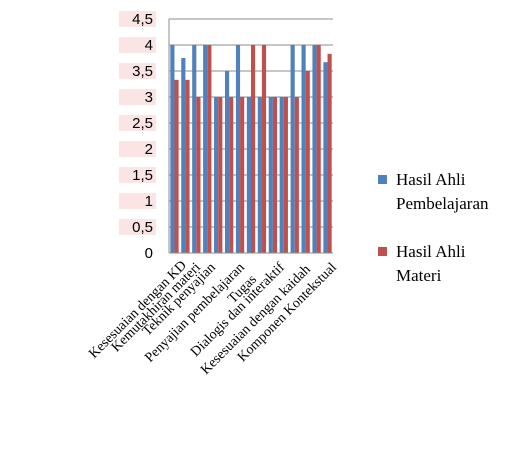  What do you see at coordinates (433, 227) in the screenshot?
I see `legend: Hasil Ahli Pembelajaran Hasil Ahli Materi` at bounding box center [433, 227].